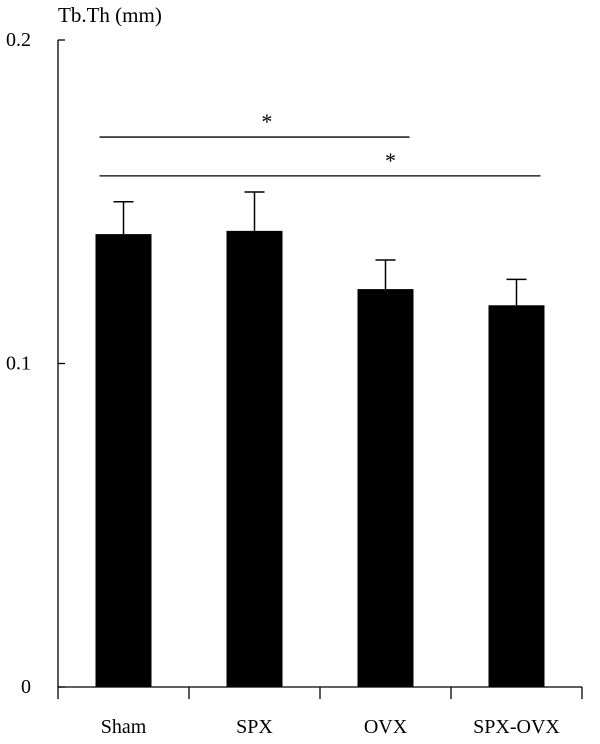 This screenshot has height=744, width=600. Describe the element at coordinates (320, 143) in the screenshot. I see `significance-annotations: **` at that location.